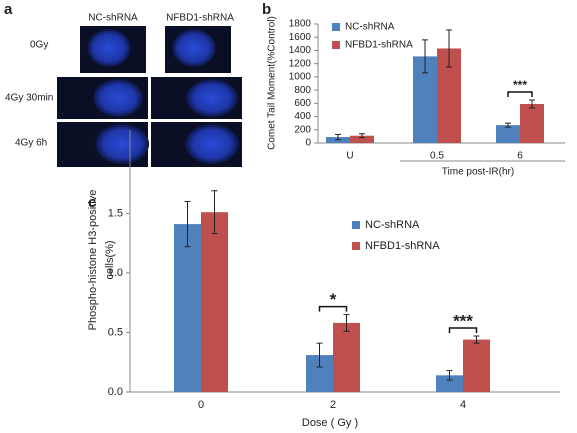 The height and width of the screenshot is (433, 577). I want to click on y-axis-label: cells(%), so click(110, 259).